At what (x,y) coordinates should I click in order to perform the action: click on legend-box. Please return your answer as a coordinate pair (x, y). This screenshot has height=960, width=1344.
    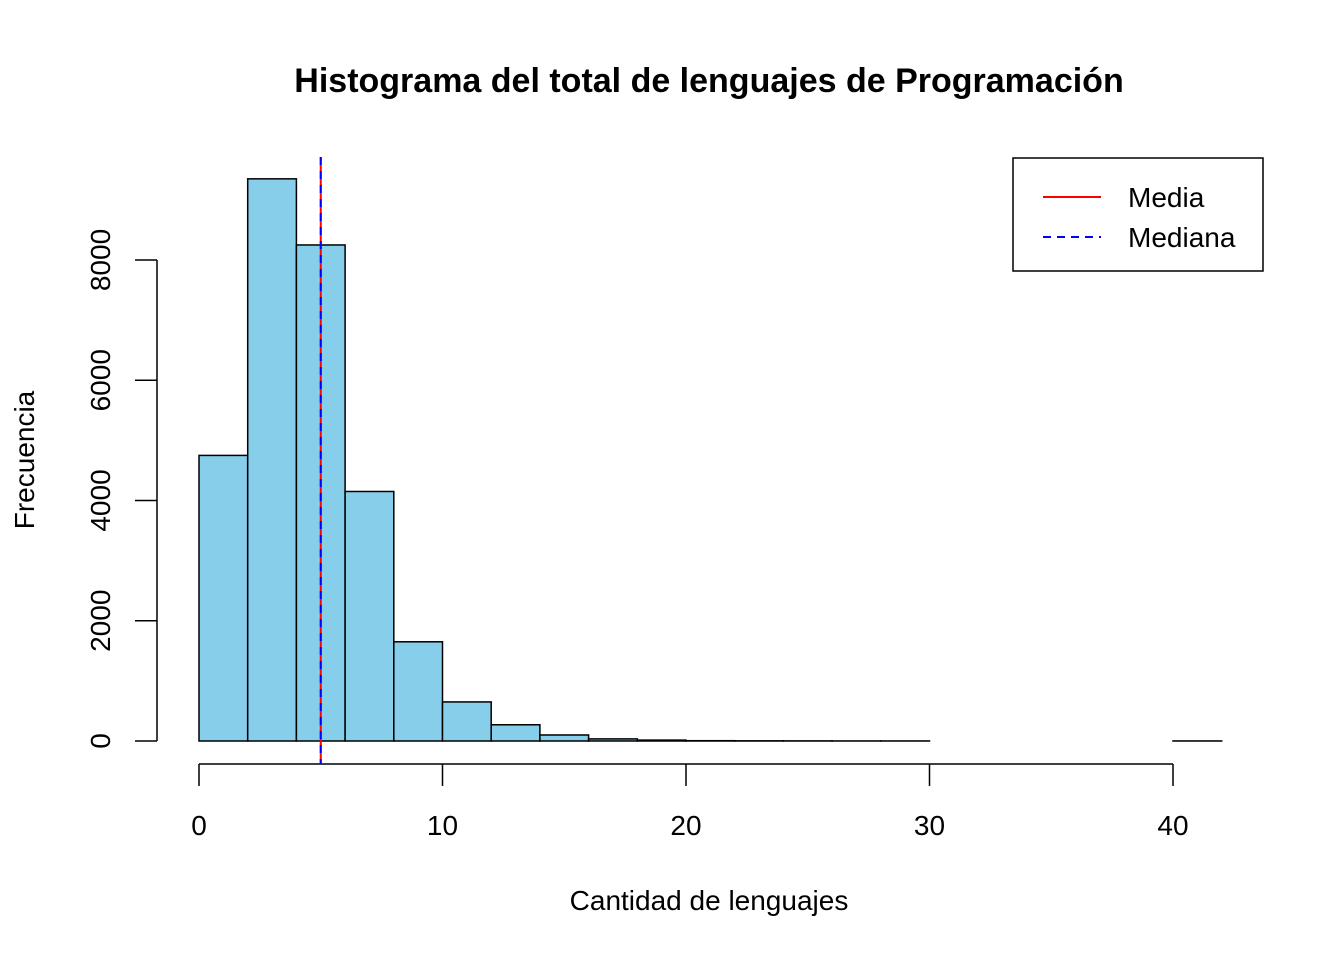
    Looking at the image, I should click on (1138, 214).